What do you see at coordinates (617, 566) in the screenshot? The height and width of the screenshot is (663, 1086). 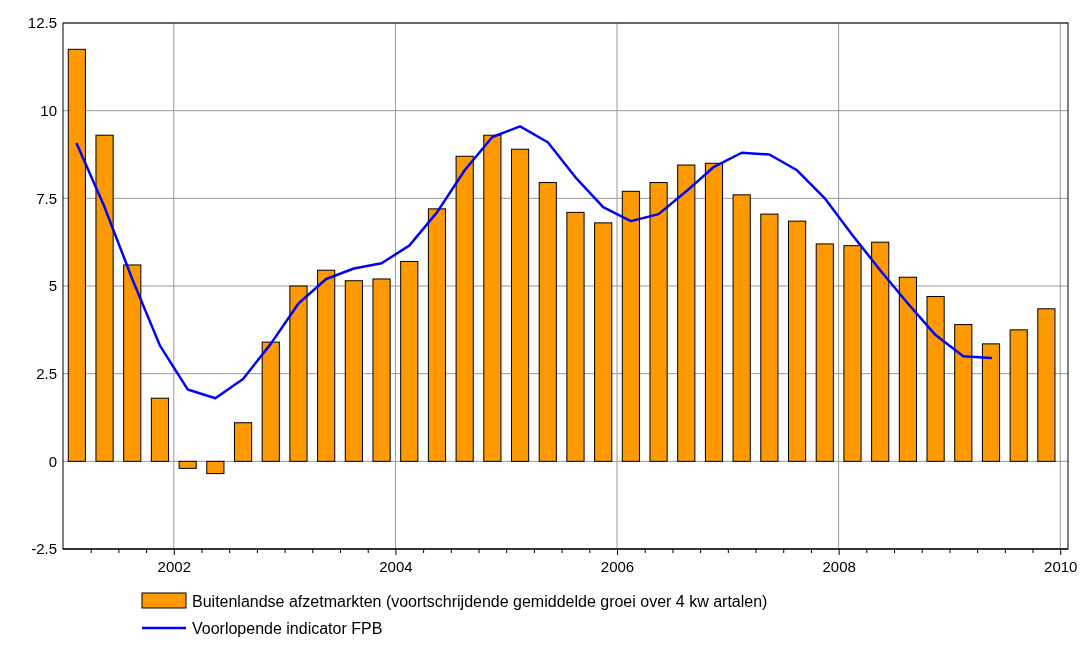 I see `x-tick-label: 2006` at bounding box center [617, 566].